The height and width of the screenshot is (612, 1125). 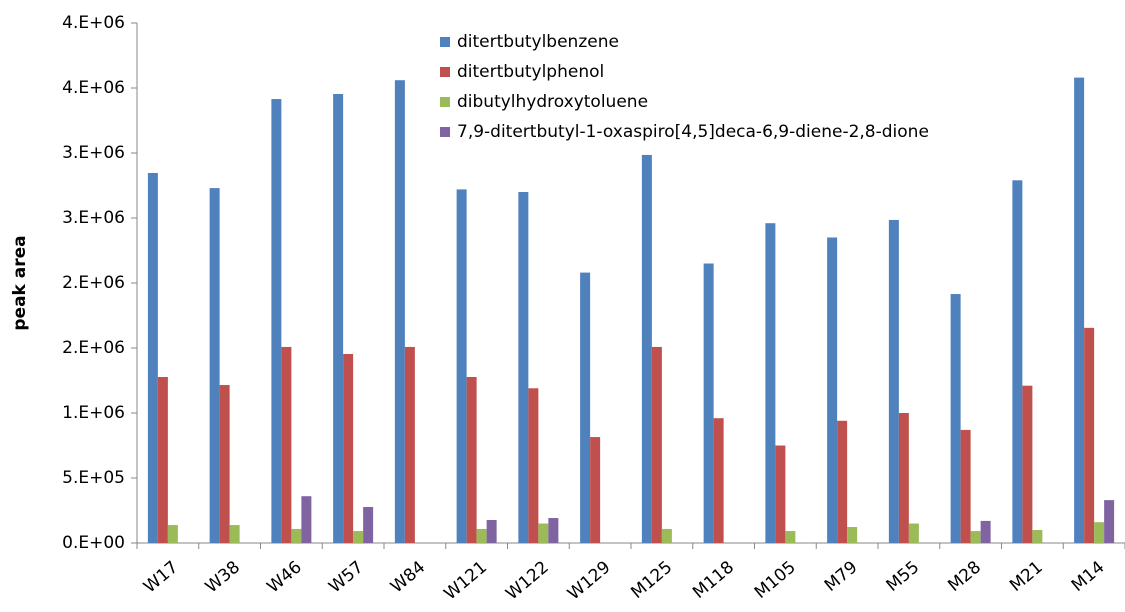 I want to click on x-tick-label: W122, so click(x=527, y=580).